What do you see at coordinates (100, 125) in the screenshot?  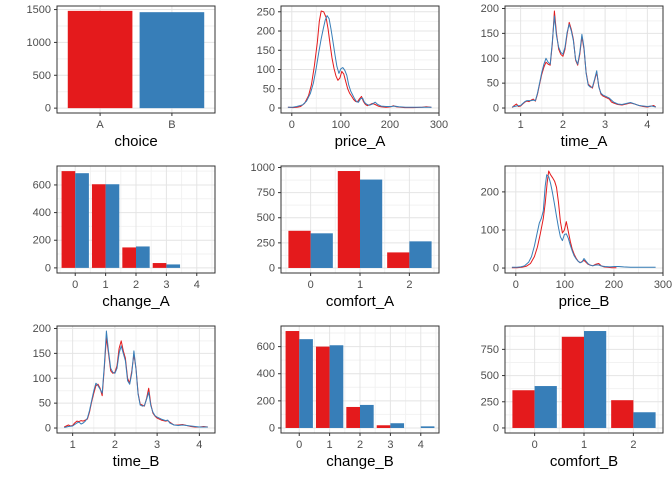 I see `x-tick-label: A` at bounding box center [100, 125].